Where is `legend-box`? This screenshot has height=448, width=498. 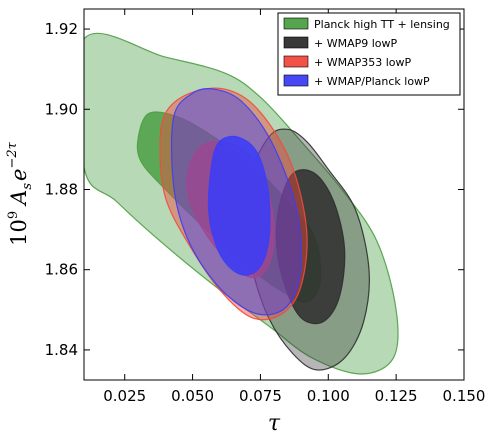
legend-box is located at coordinates (369, 54).